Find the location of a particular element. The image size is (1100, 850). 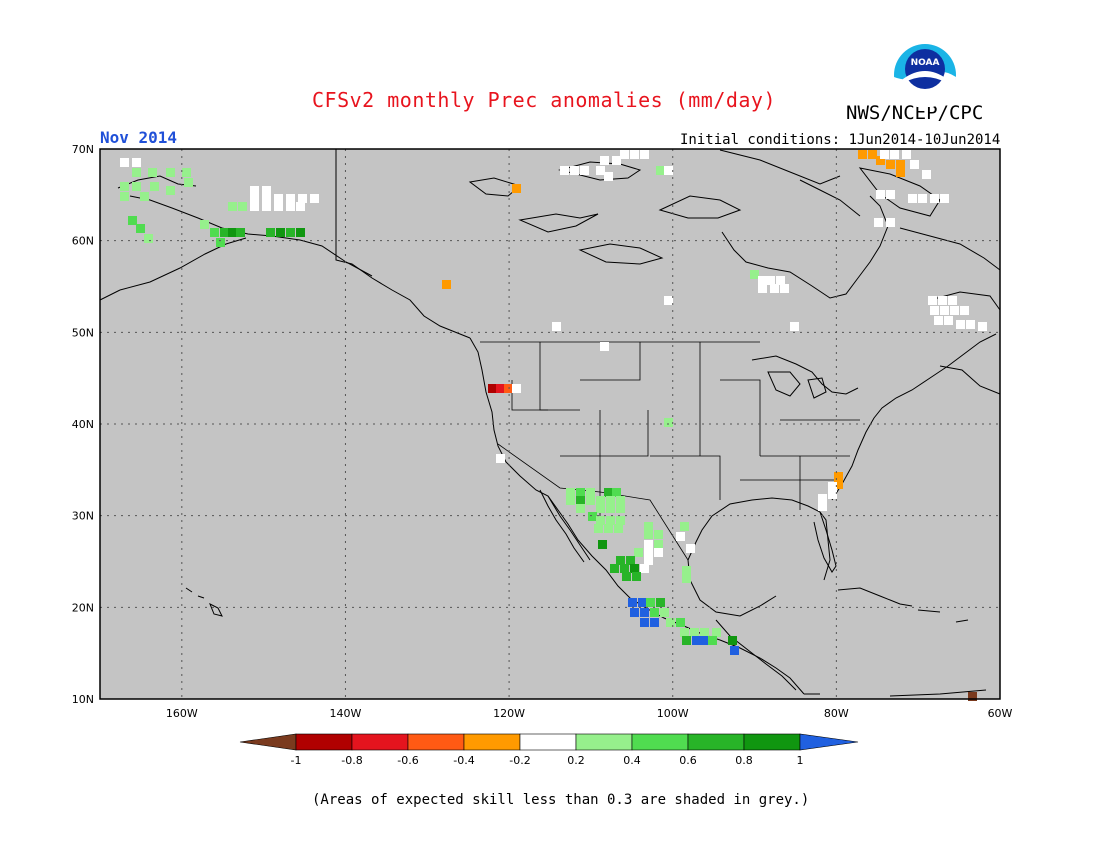

colorbar-tick-label: -0.2 is located at coordinates (519, 760).